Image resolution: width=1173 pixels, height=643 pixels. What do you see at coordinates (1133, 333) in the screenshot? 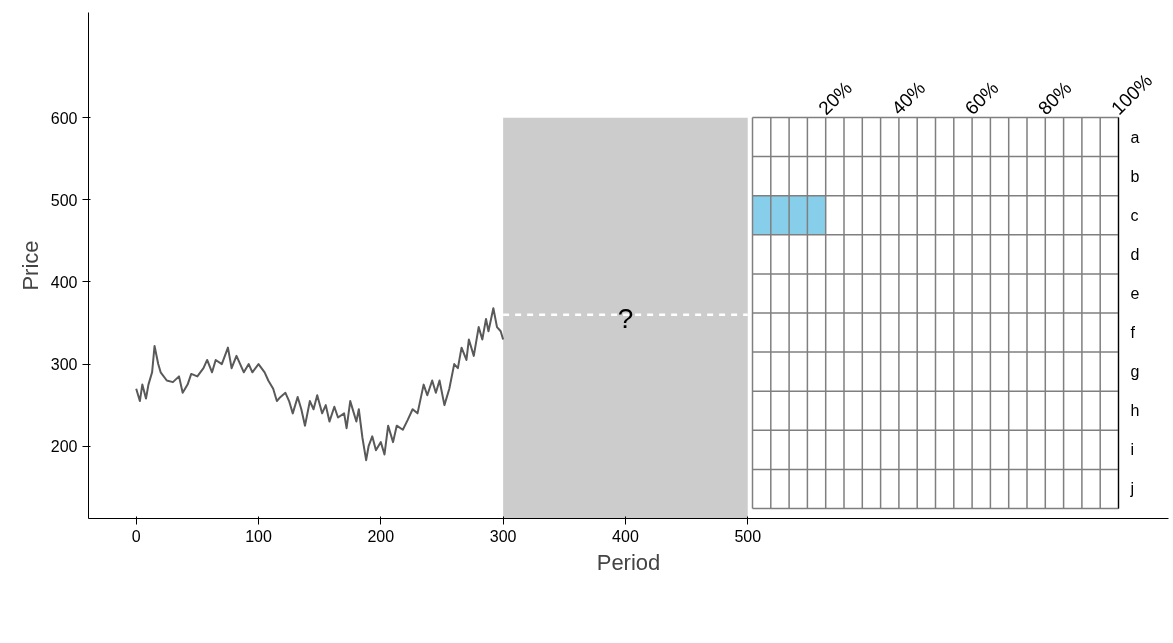
I see `y-tick-label: f` at bounding box center [1133, 333].